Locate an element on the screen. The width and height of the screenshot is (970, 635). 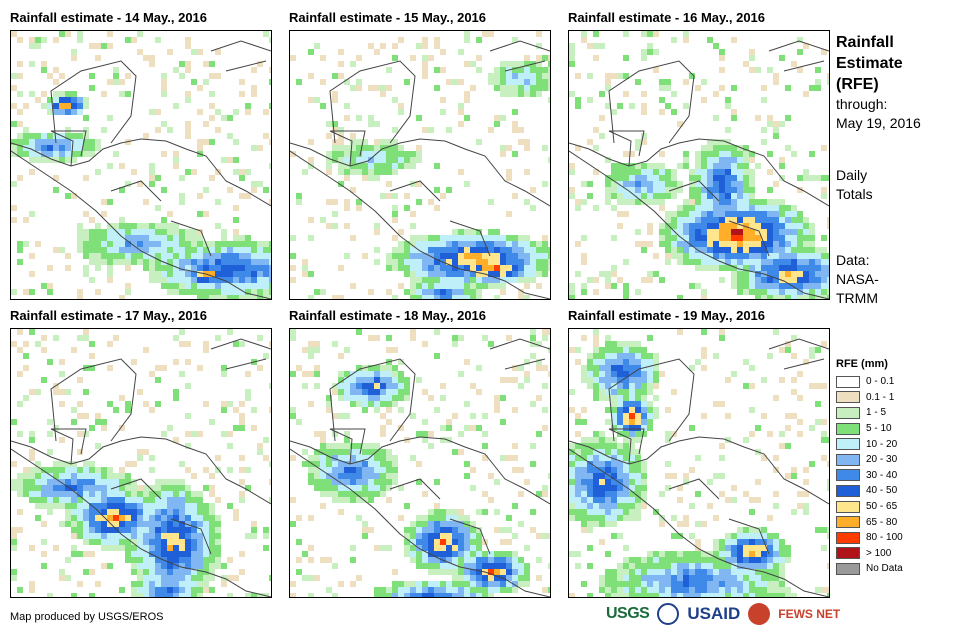
map-credit: Map produced by USGS/EROS is located at coordinates (87, 617).